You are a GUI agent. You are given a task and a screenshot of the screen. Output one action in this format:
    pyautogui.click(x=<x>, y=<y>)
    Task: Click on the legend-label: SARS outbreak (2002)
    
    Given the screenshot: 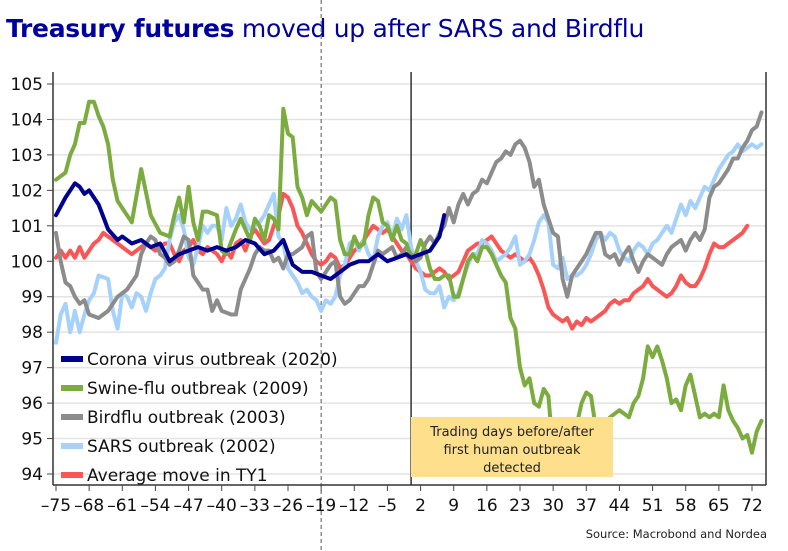 What is the action you would take?
    pyautogui.click(x=181, y=447)
    